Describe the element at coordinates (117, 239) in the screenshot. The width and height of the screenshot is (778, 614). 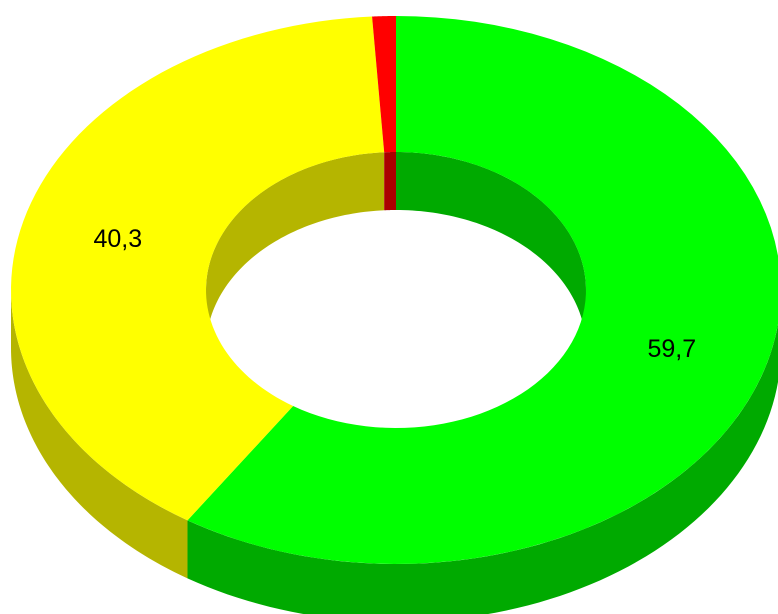
I see `data-label-1: 40,3` at that location.